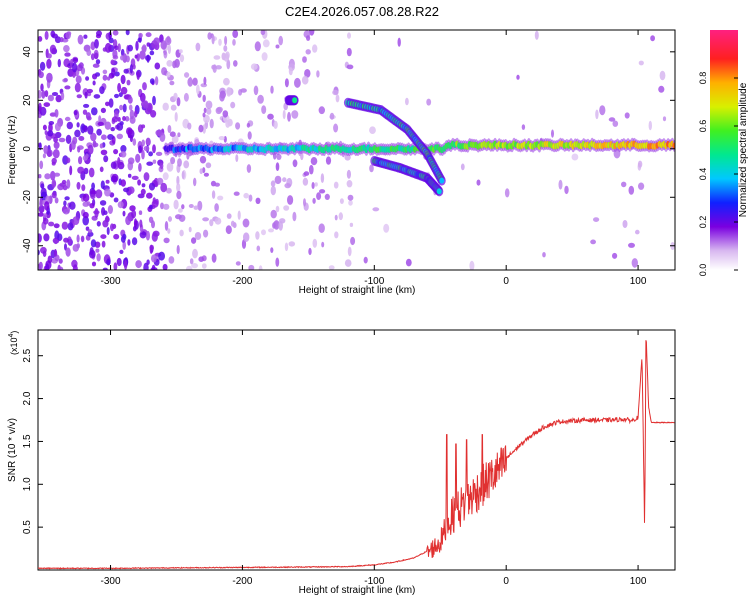 The width and height of the screenshot is (750, 600). I want to click on x-tick-label: -200, so click(242, 281).